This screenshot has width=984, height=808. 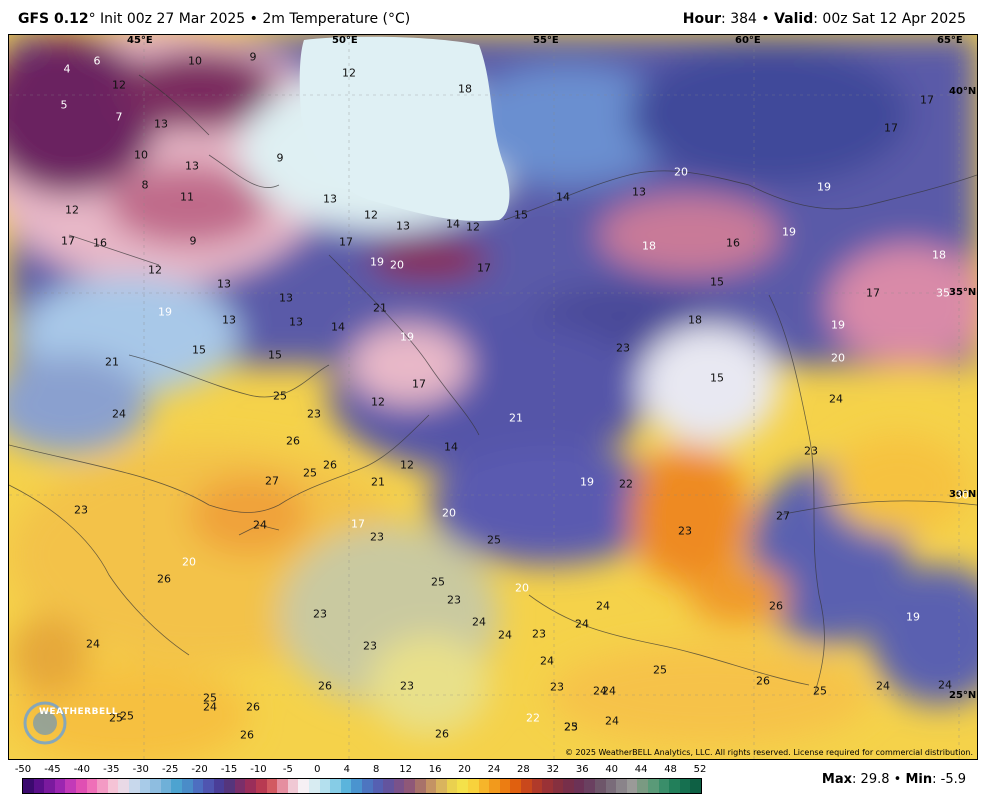 What do you see at coordinates (111, 769) in the screenshot?
I see `colorbar-tick-label: -35` at bounding box center [111, 769].